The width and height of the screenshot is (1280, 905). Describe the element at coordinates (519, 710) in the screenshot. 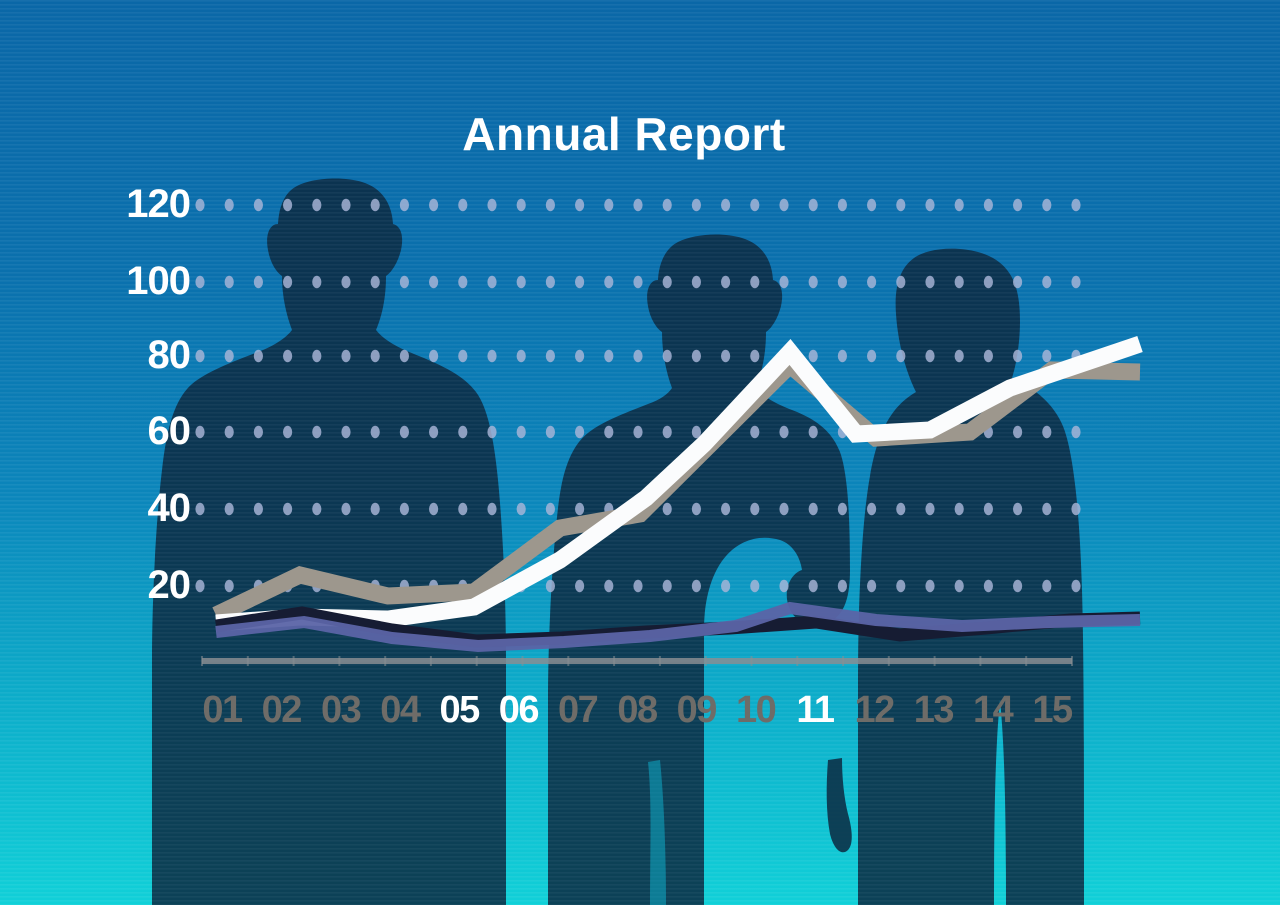

I see `x-axis-label-06: 06` at that location.